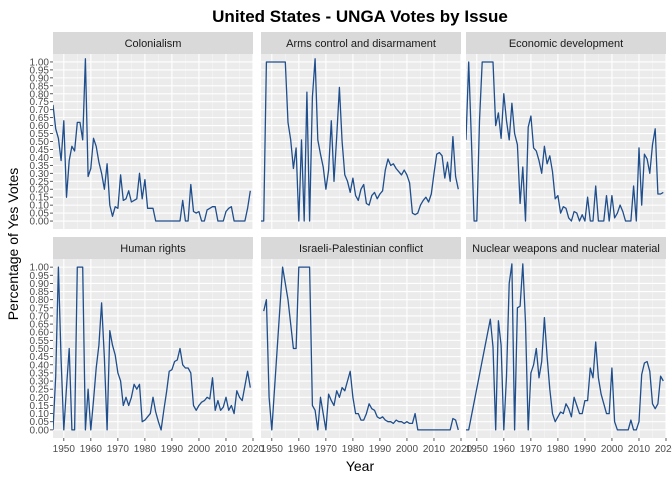 The height and width of the screenshot is (480, 672). I want to click on facet-strip-label: Human rights, so click(153, 249).